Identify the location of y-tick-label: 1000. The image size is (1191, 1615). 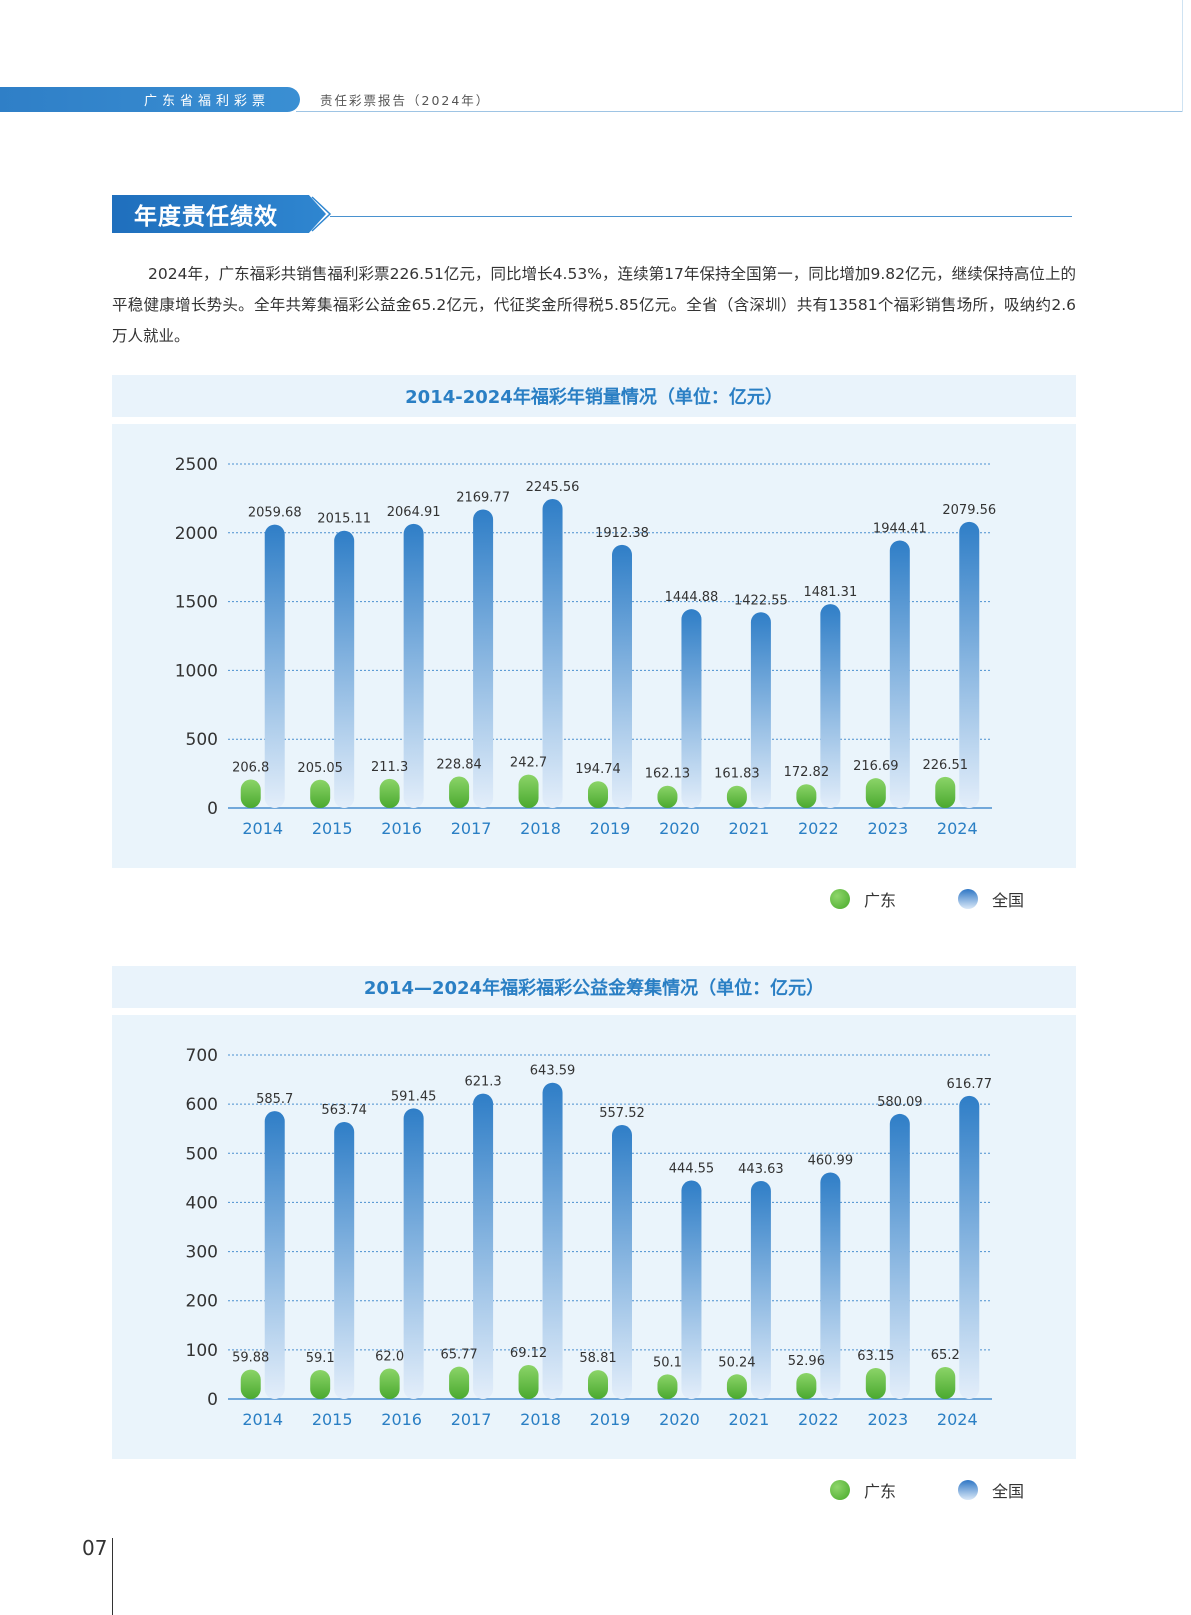
(196, 671).